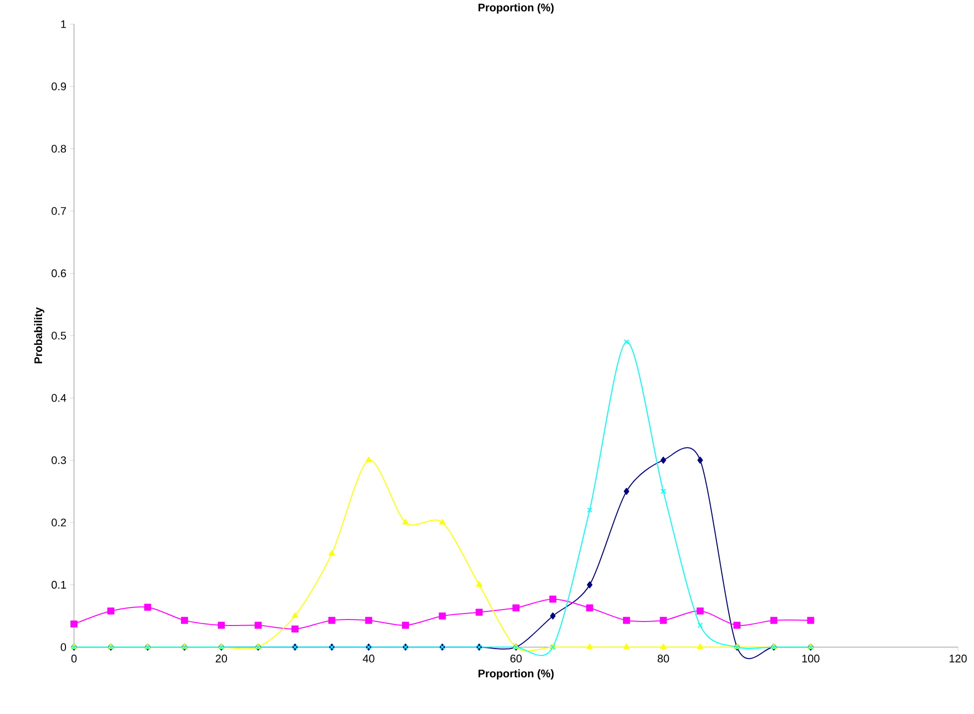 Image resolution: width=974 pixels, height=714 pixels. I want to click on x-tick-label: 100, so click(811, 658).